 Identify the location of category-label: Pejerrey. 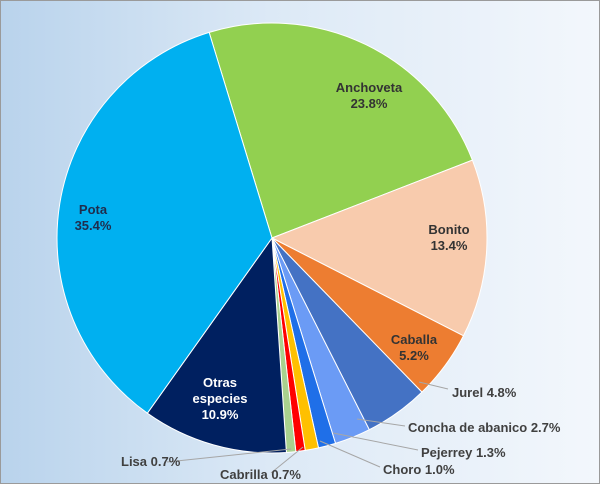
(447, 452).